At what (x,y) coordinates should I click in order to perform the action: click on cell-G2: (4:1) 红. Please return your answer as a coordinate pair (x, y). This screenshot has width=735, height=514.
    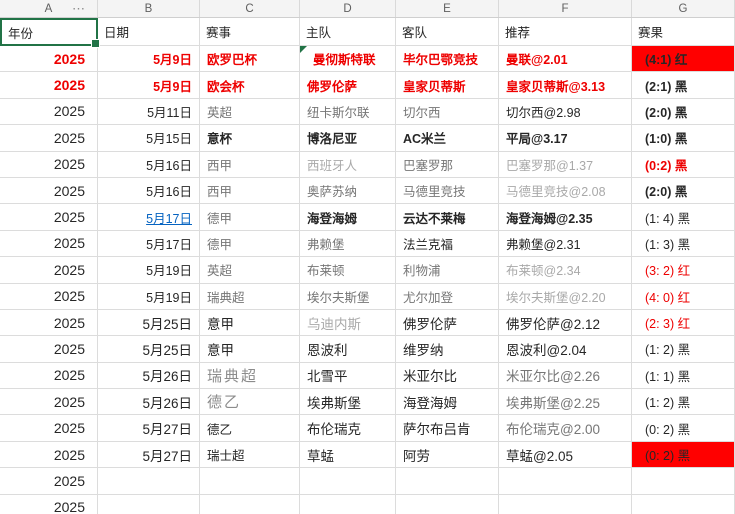
    Looking at the image, I should click on (683, 59).